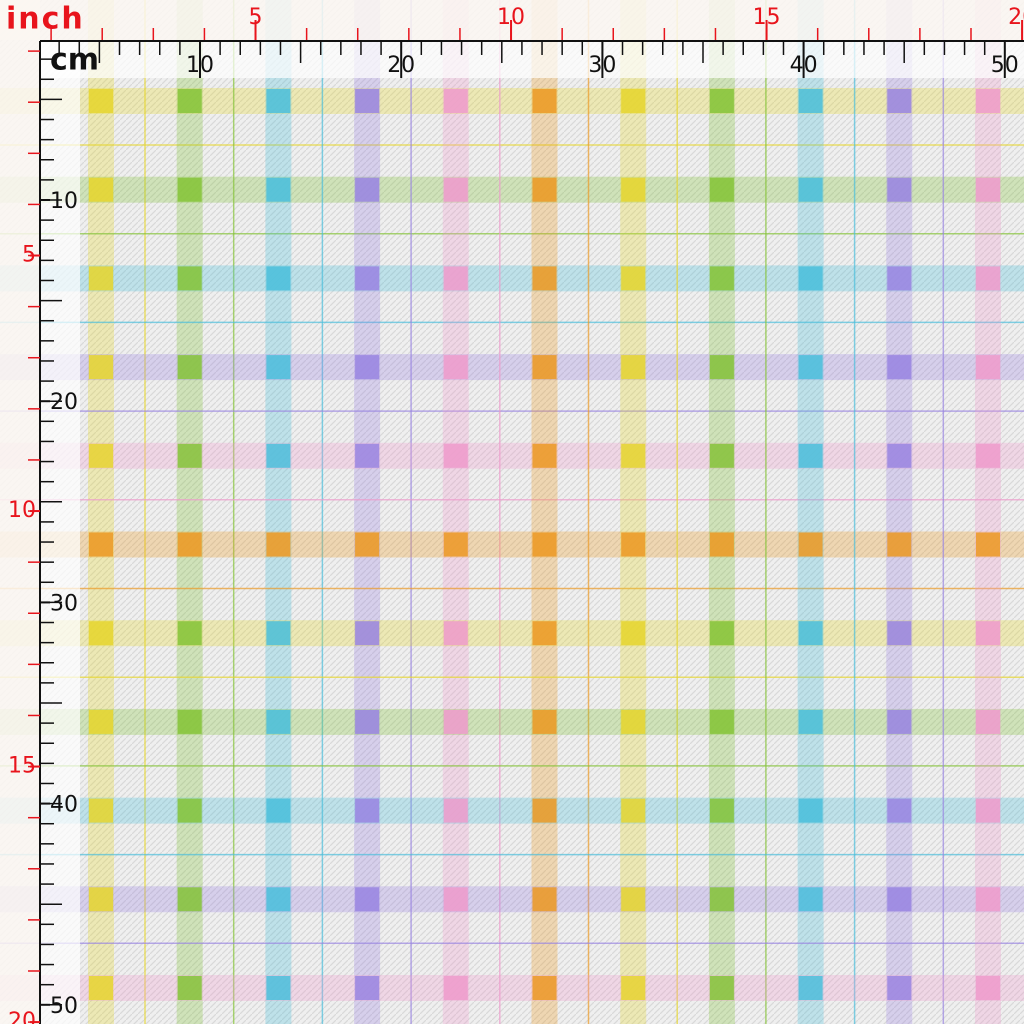 The height and width of the screenshot is (1024, 1024). What do you see at coordinates (64, 201) in the screenshot?
I see `cm-tick-label-left: 10` at bounding box center [64, 201].